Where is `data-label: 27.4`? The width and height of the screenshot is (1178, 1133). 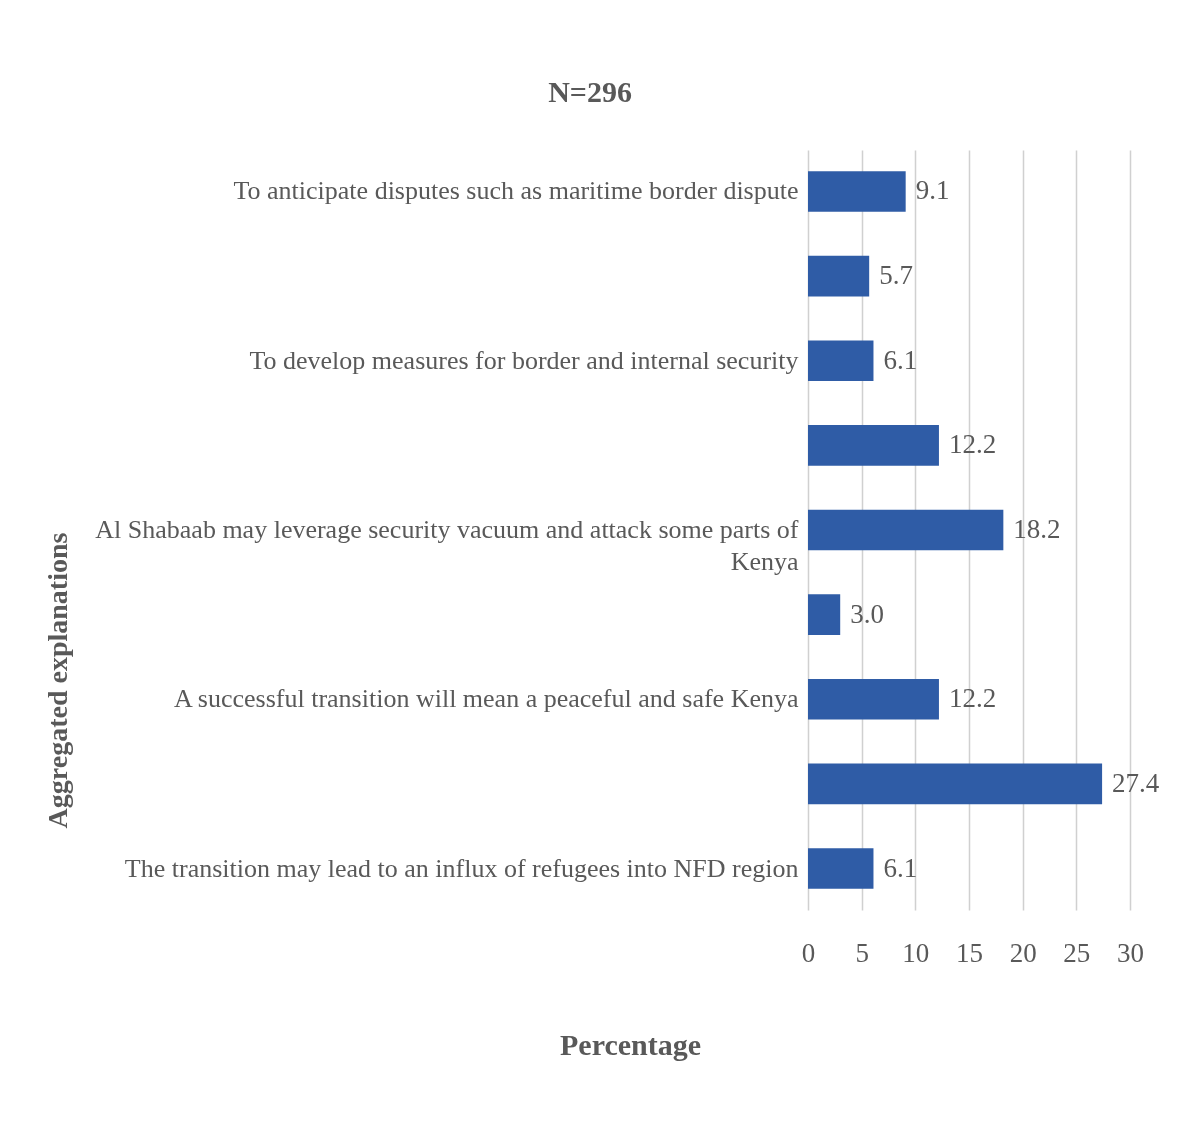
data-label: 27.4 is located at coordinates (1136, 782).